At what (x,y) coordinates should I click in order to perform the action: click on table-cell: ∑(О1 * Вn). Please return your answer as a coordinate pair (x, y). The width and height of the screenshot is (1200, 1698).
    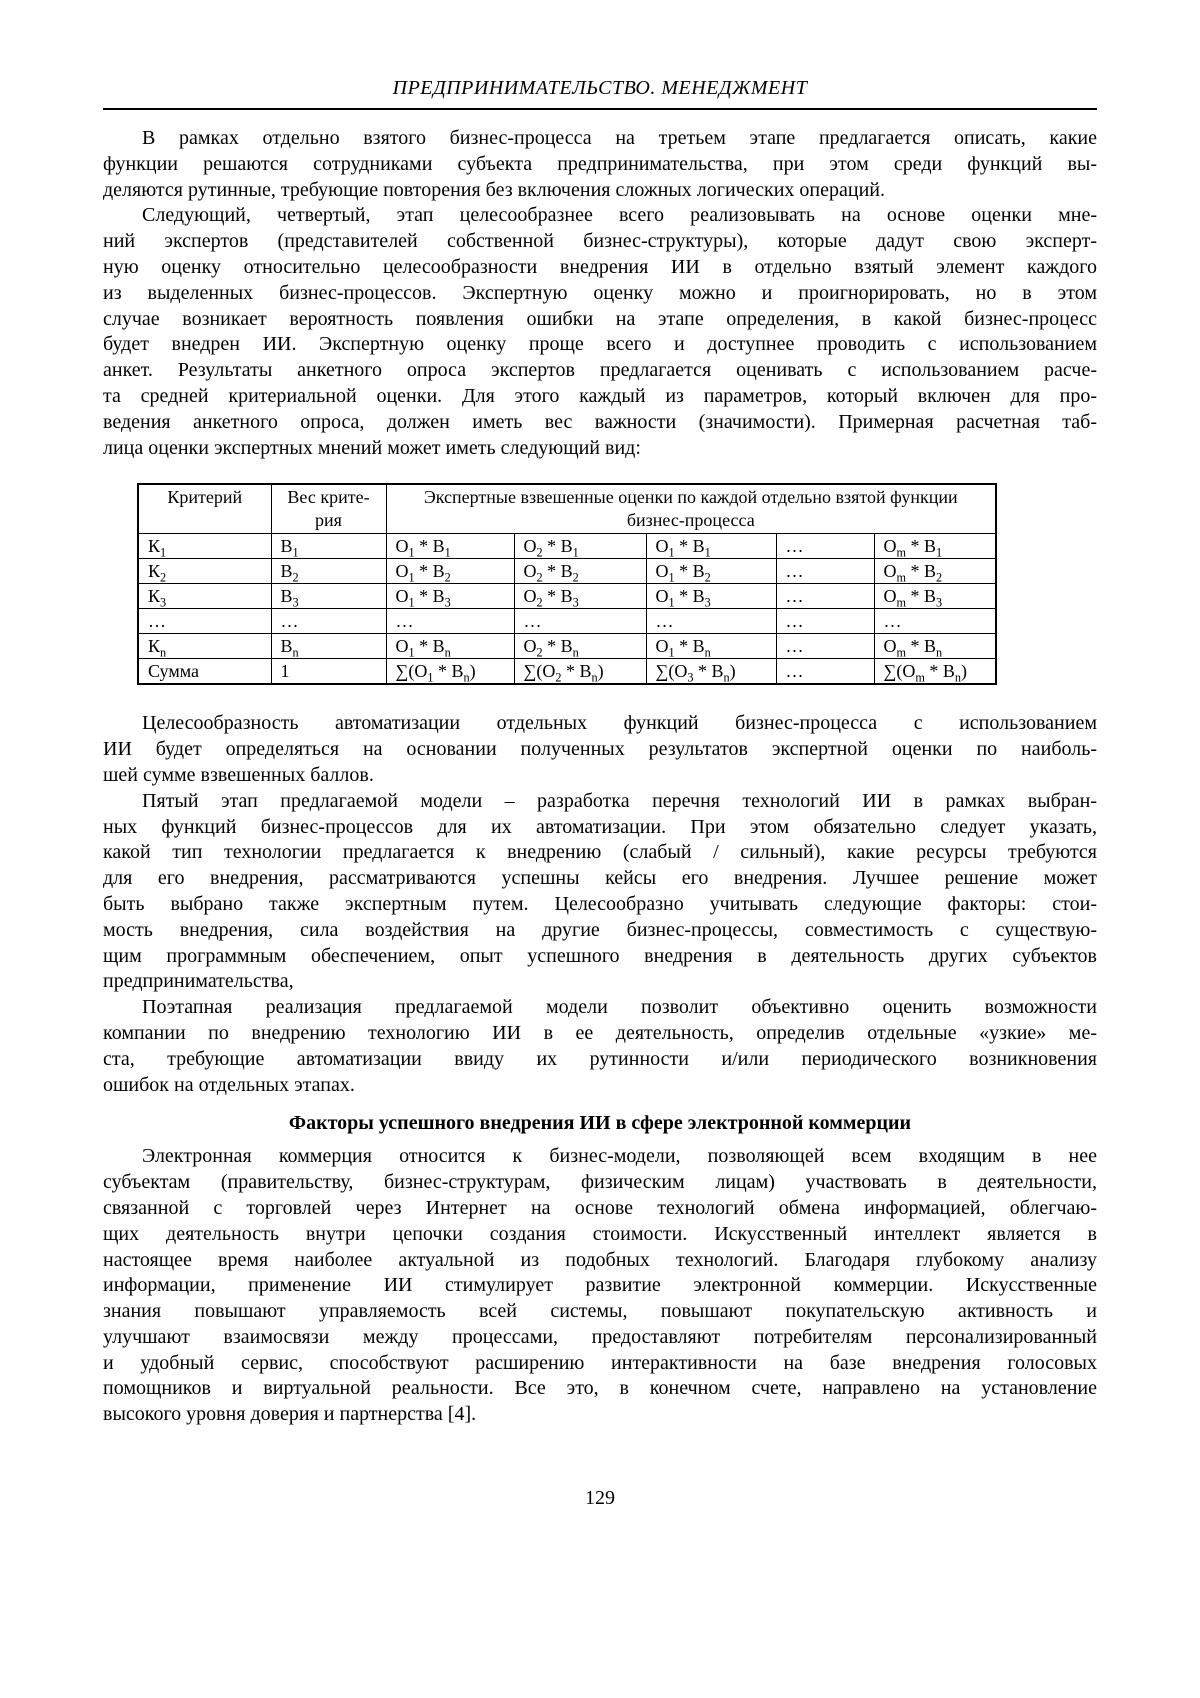
    Looking at the image, I should click on (450, 671).